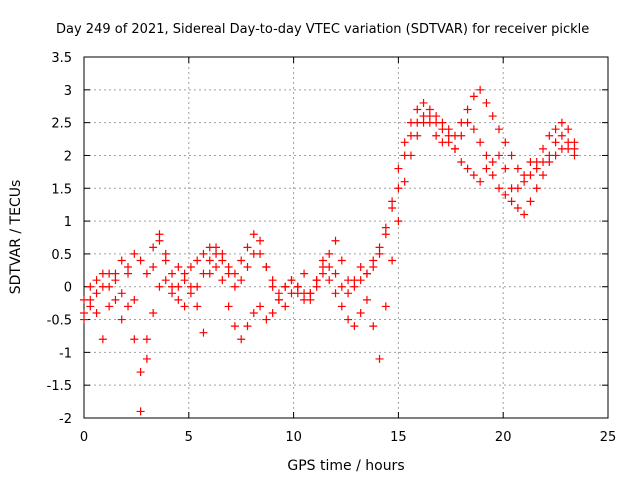  What do you see at coordinates (348, 437) in the screenshot?
I see `x-tick-labels: 0 5 10 15 20 25` at bounding box center [348, 437].